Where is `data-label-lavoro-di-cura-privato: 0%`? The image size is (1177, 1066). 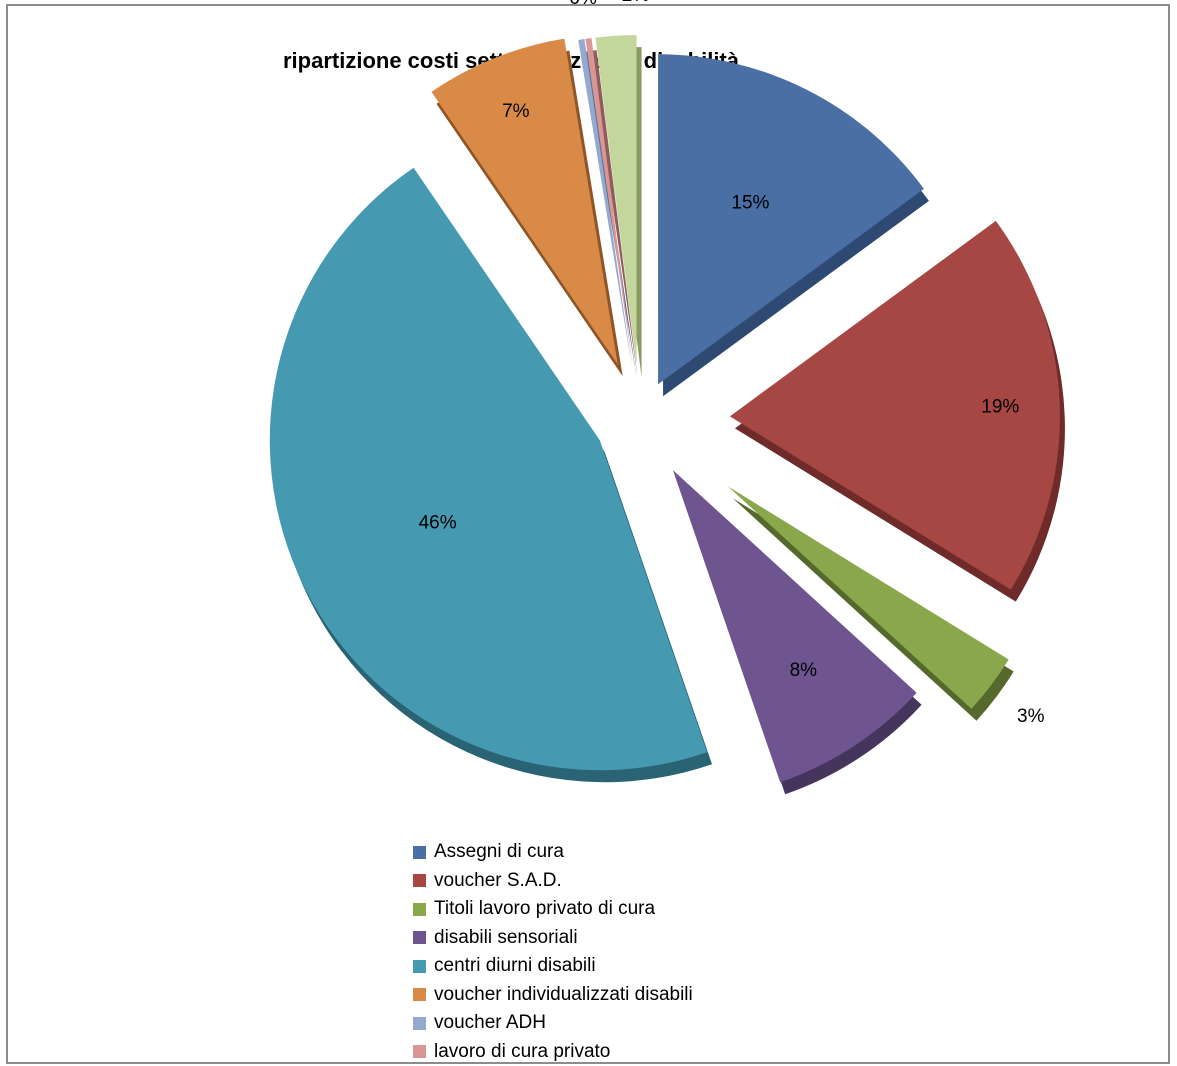
data-label-lavoro-di-cura-privato: 0% is located at coordinates (583, 4).